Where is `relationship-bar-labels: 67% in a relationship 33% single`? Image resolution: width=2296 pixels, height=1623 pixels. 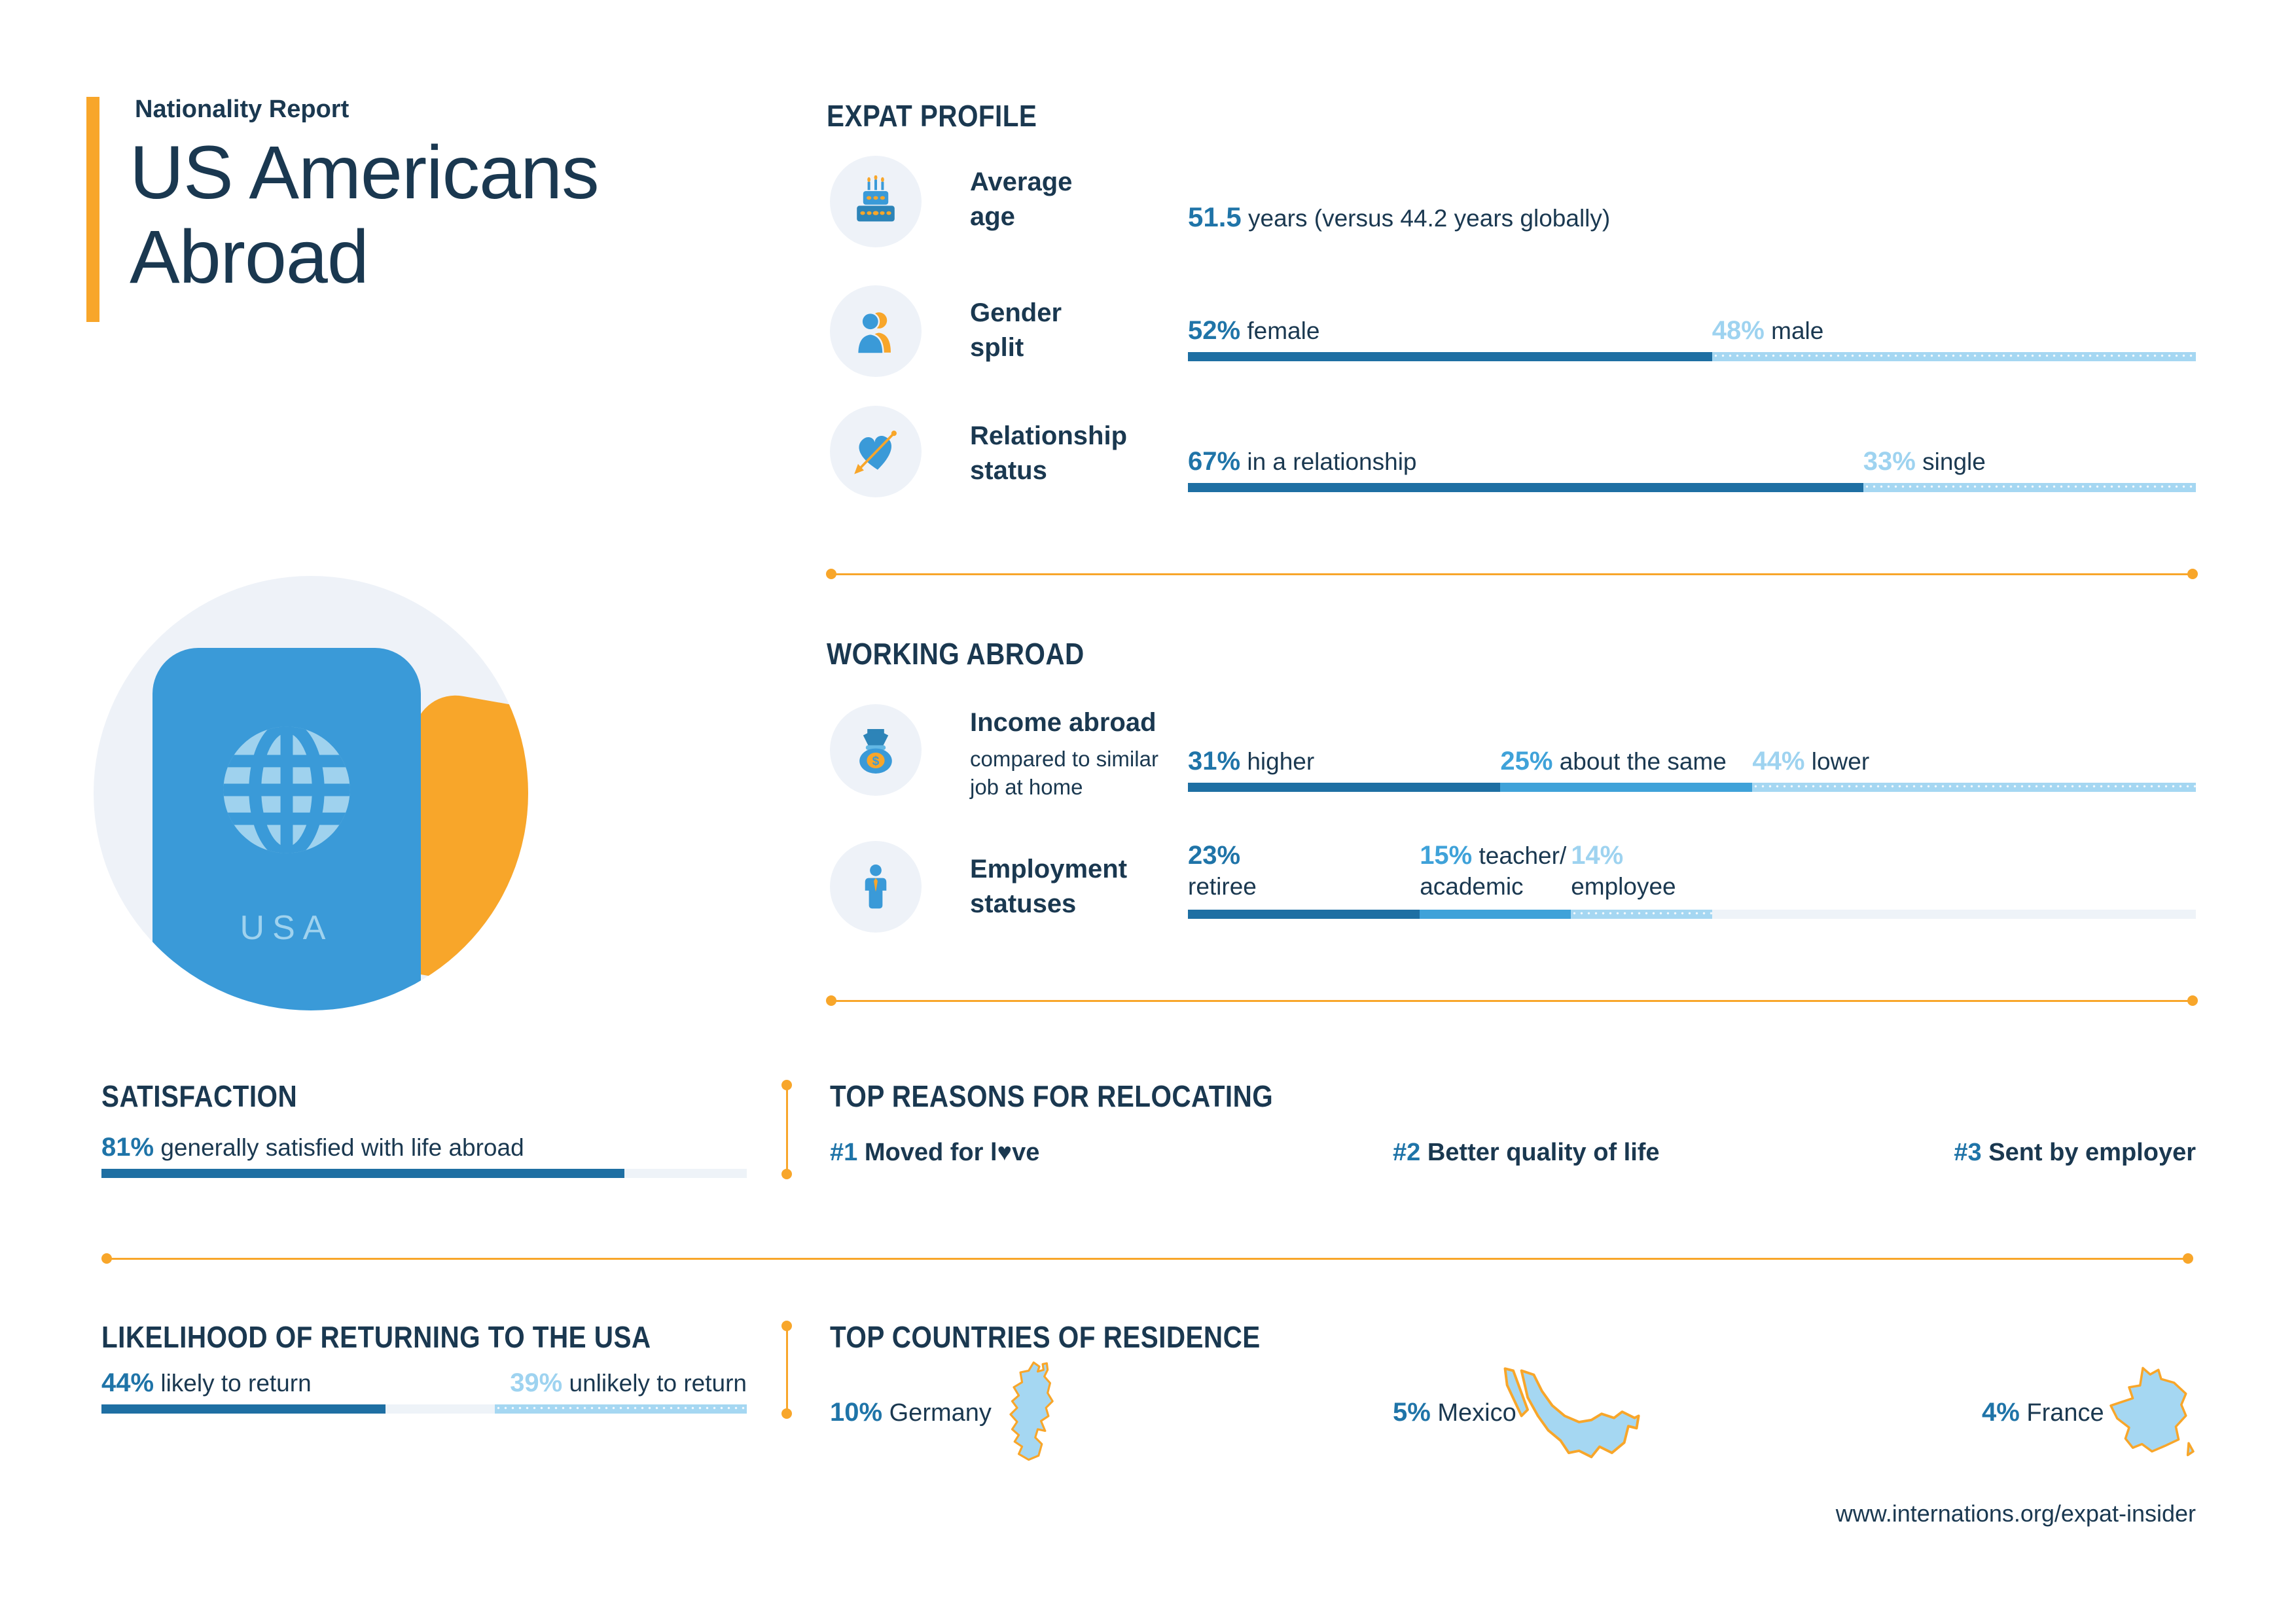
relationship-bar-labels: 67% in a relationship 33% single is located at coordinates (1692, 464).